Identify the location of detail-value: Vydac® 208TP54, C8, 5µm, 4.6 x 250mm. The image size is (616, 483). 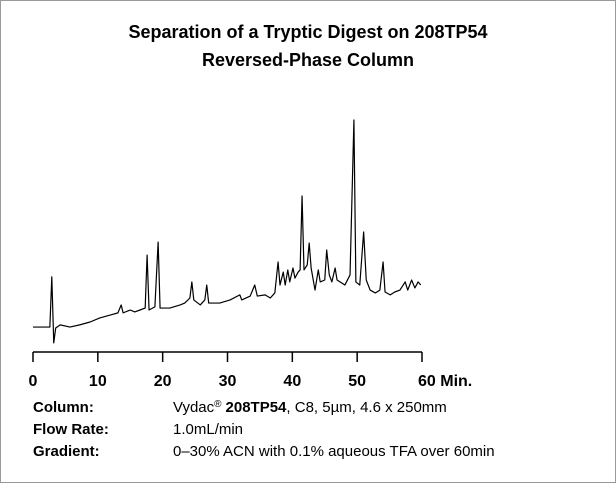
(310, 408).